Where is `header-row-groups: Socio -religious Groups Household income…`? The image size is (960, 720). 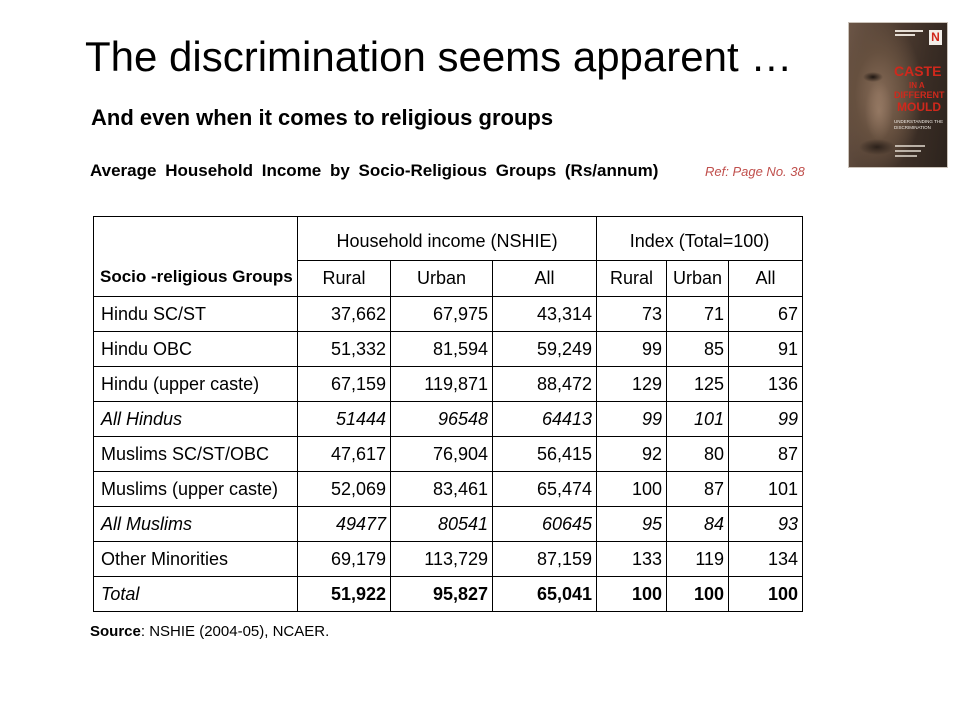 header-row-groups: Socio -religious Groups Household income… is located at coordinates (448, 256).